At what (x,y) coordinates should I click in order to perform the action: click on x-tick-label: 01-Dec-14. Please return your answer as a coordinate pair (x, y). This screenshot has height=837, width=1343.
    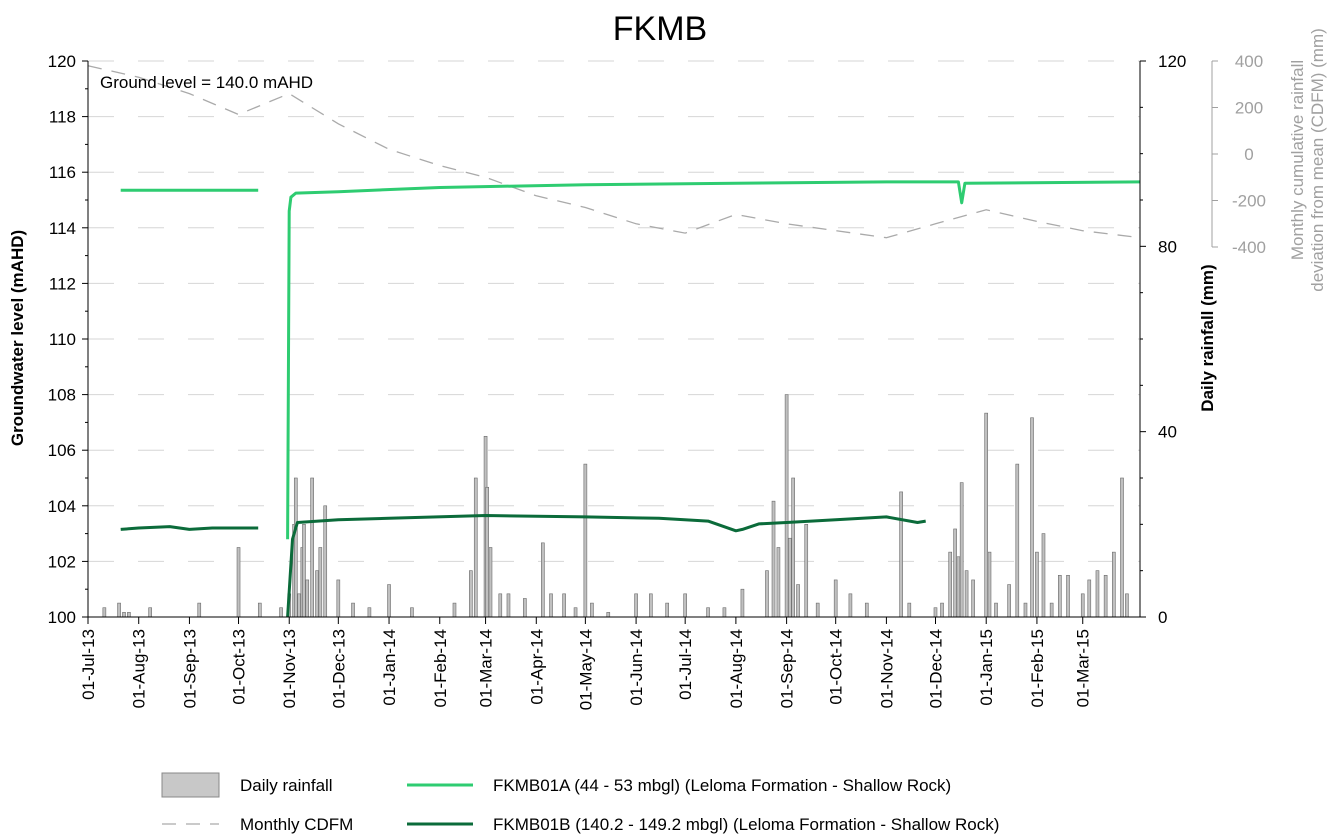
    Looking at the image, I should click on (935, 668).